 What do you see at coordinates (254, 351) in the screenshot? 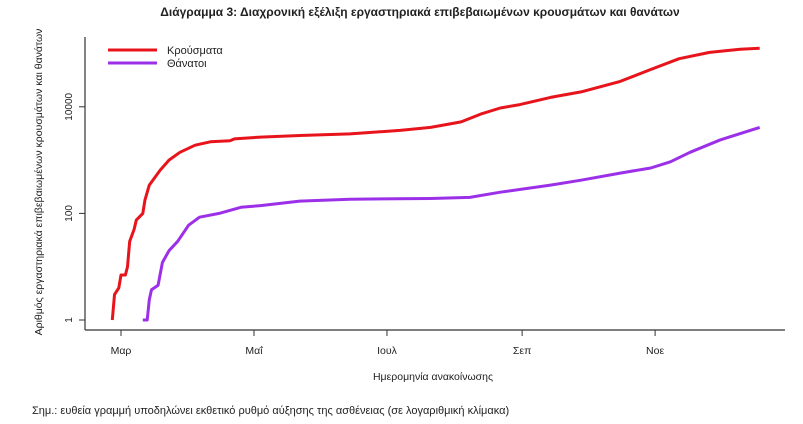
I see `x-tick-label: Μαΐ` at bounding box center [254, 351].